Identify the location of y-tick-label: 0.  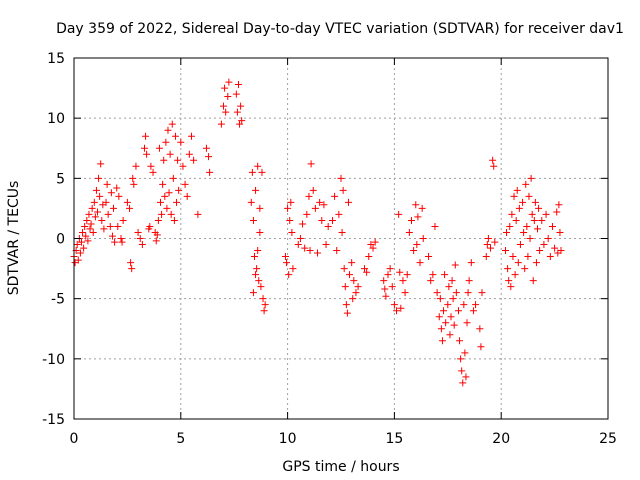
(60, 240).